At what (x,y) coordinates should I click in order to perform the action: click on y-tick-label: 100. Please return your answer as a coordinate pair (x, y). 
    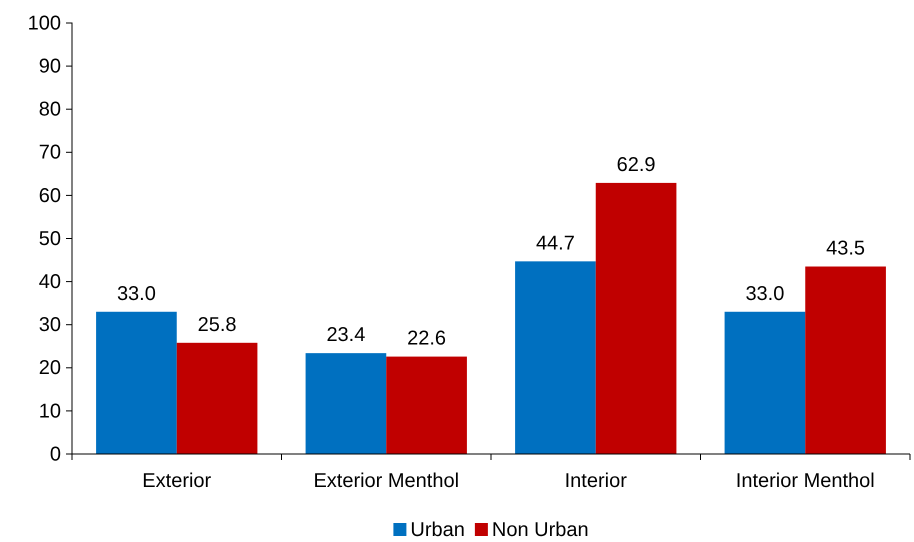
    Looking at the image, I should click on (44, 23).